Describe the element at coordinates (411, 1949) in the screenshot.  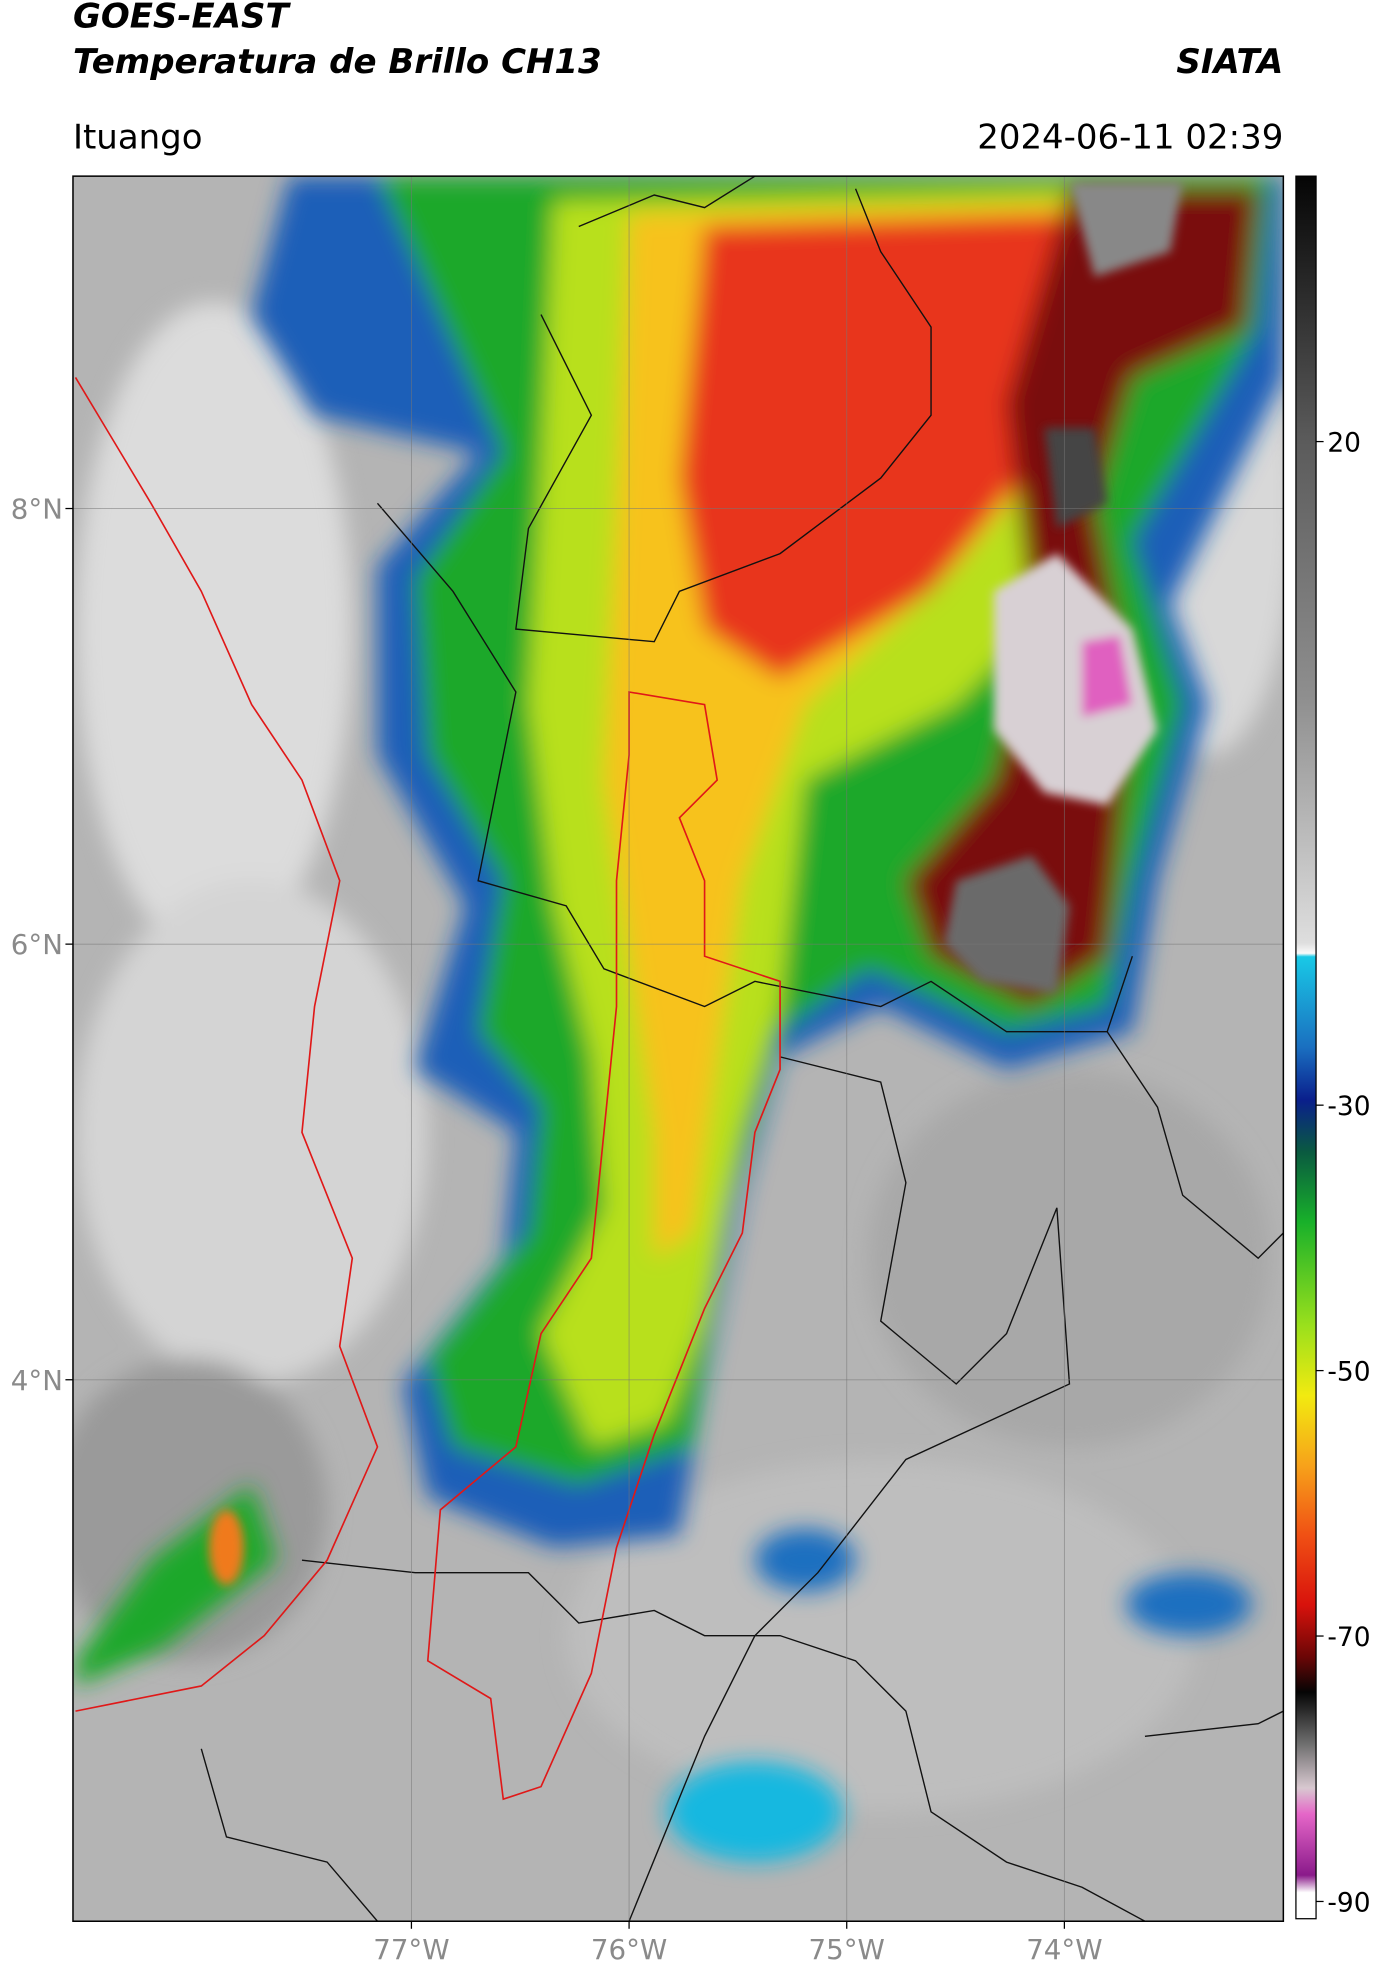
I see `lon-tick-label: 77°W` at that location.